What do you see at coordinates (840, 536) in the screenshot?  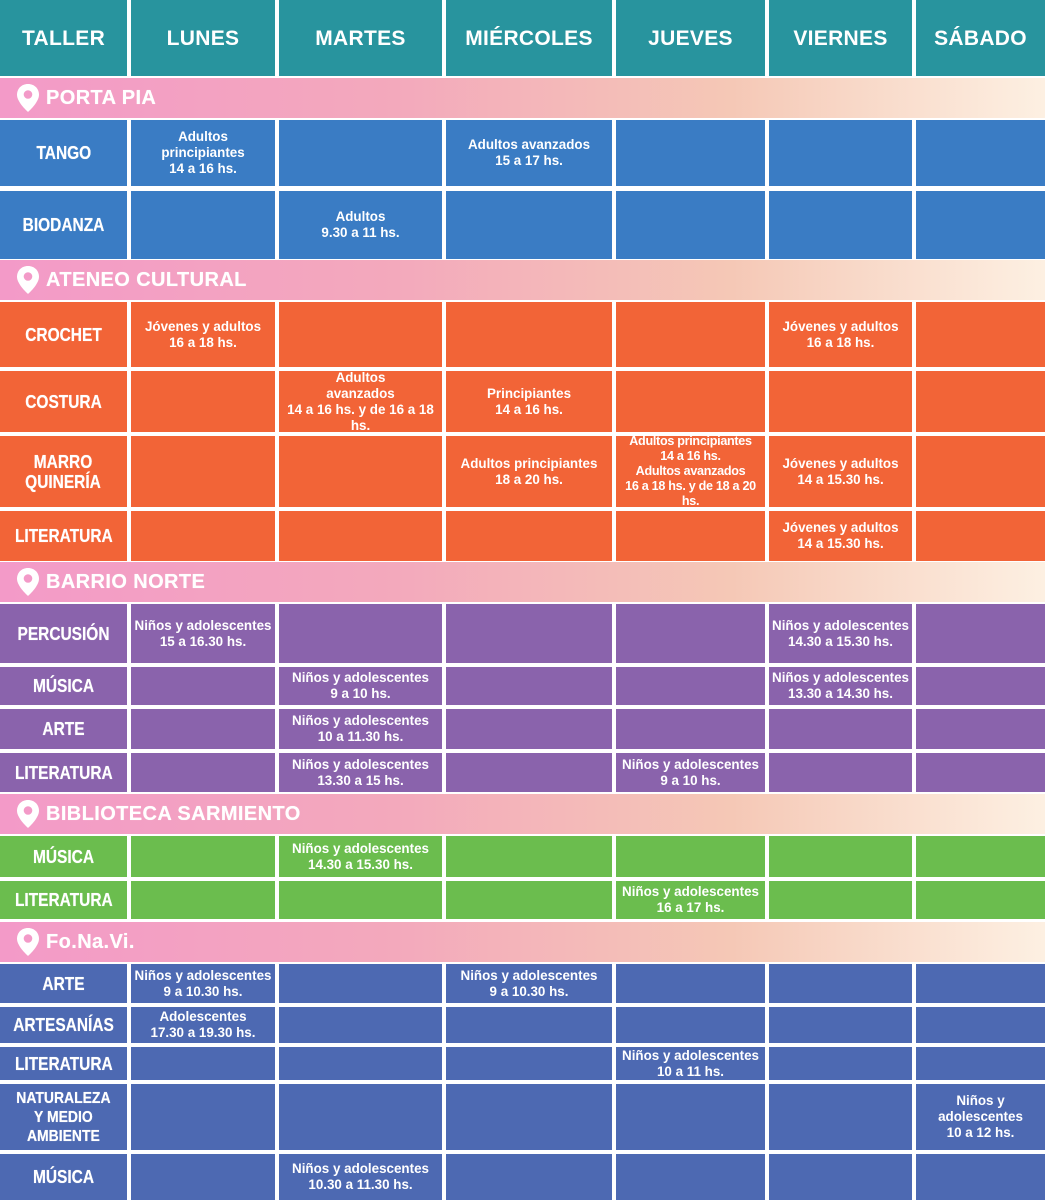 I see `schedule-cell-viernes: Jóvenes y adultos 14 a 15.30 hs.` at bounding box center [840, 536].